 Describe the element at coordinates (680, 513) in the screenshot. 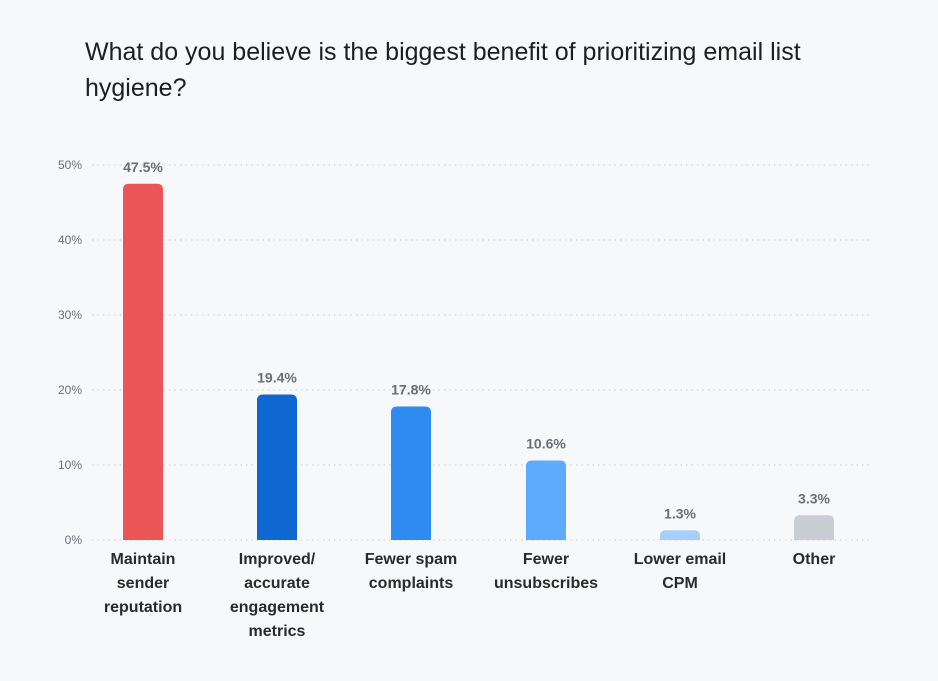

I see `data-label: 1.3%` at that location.